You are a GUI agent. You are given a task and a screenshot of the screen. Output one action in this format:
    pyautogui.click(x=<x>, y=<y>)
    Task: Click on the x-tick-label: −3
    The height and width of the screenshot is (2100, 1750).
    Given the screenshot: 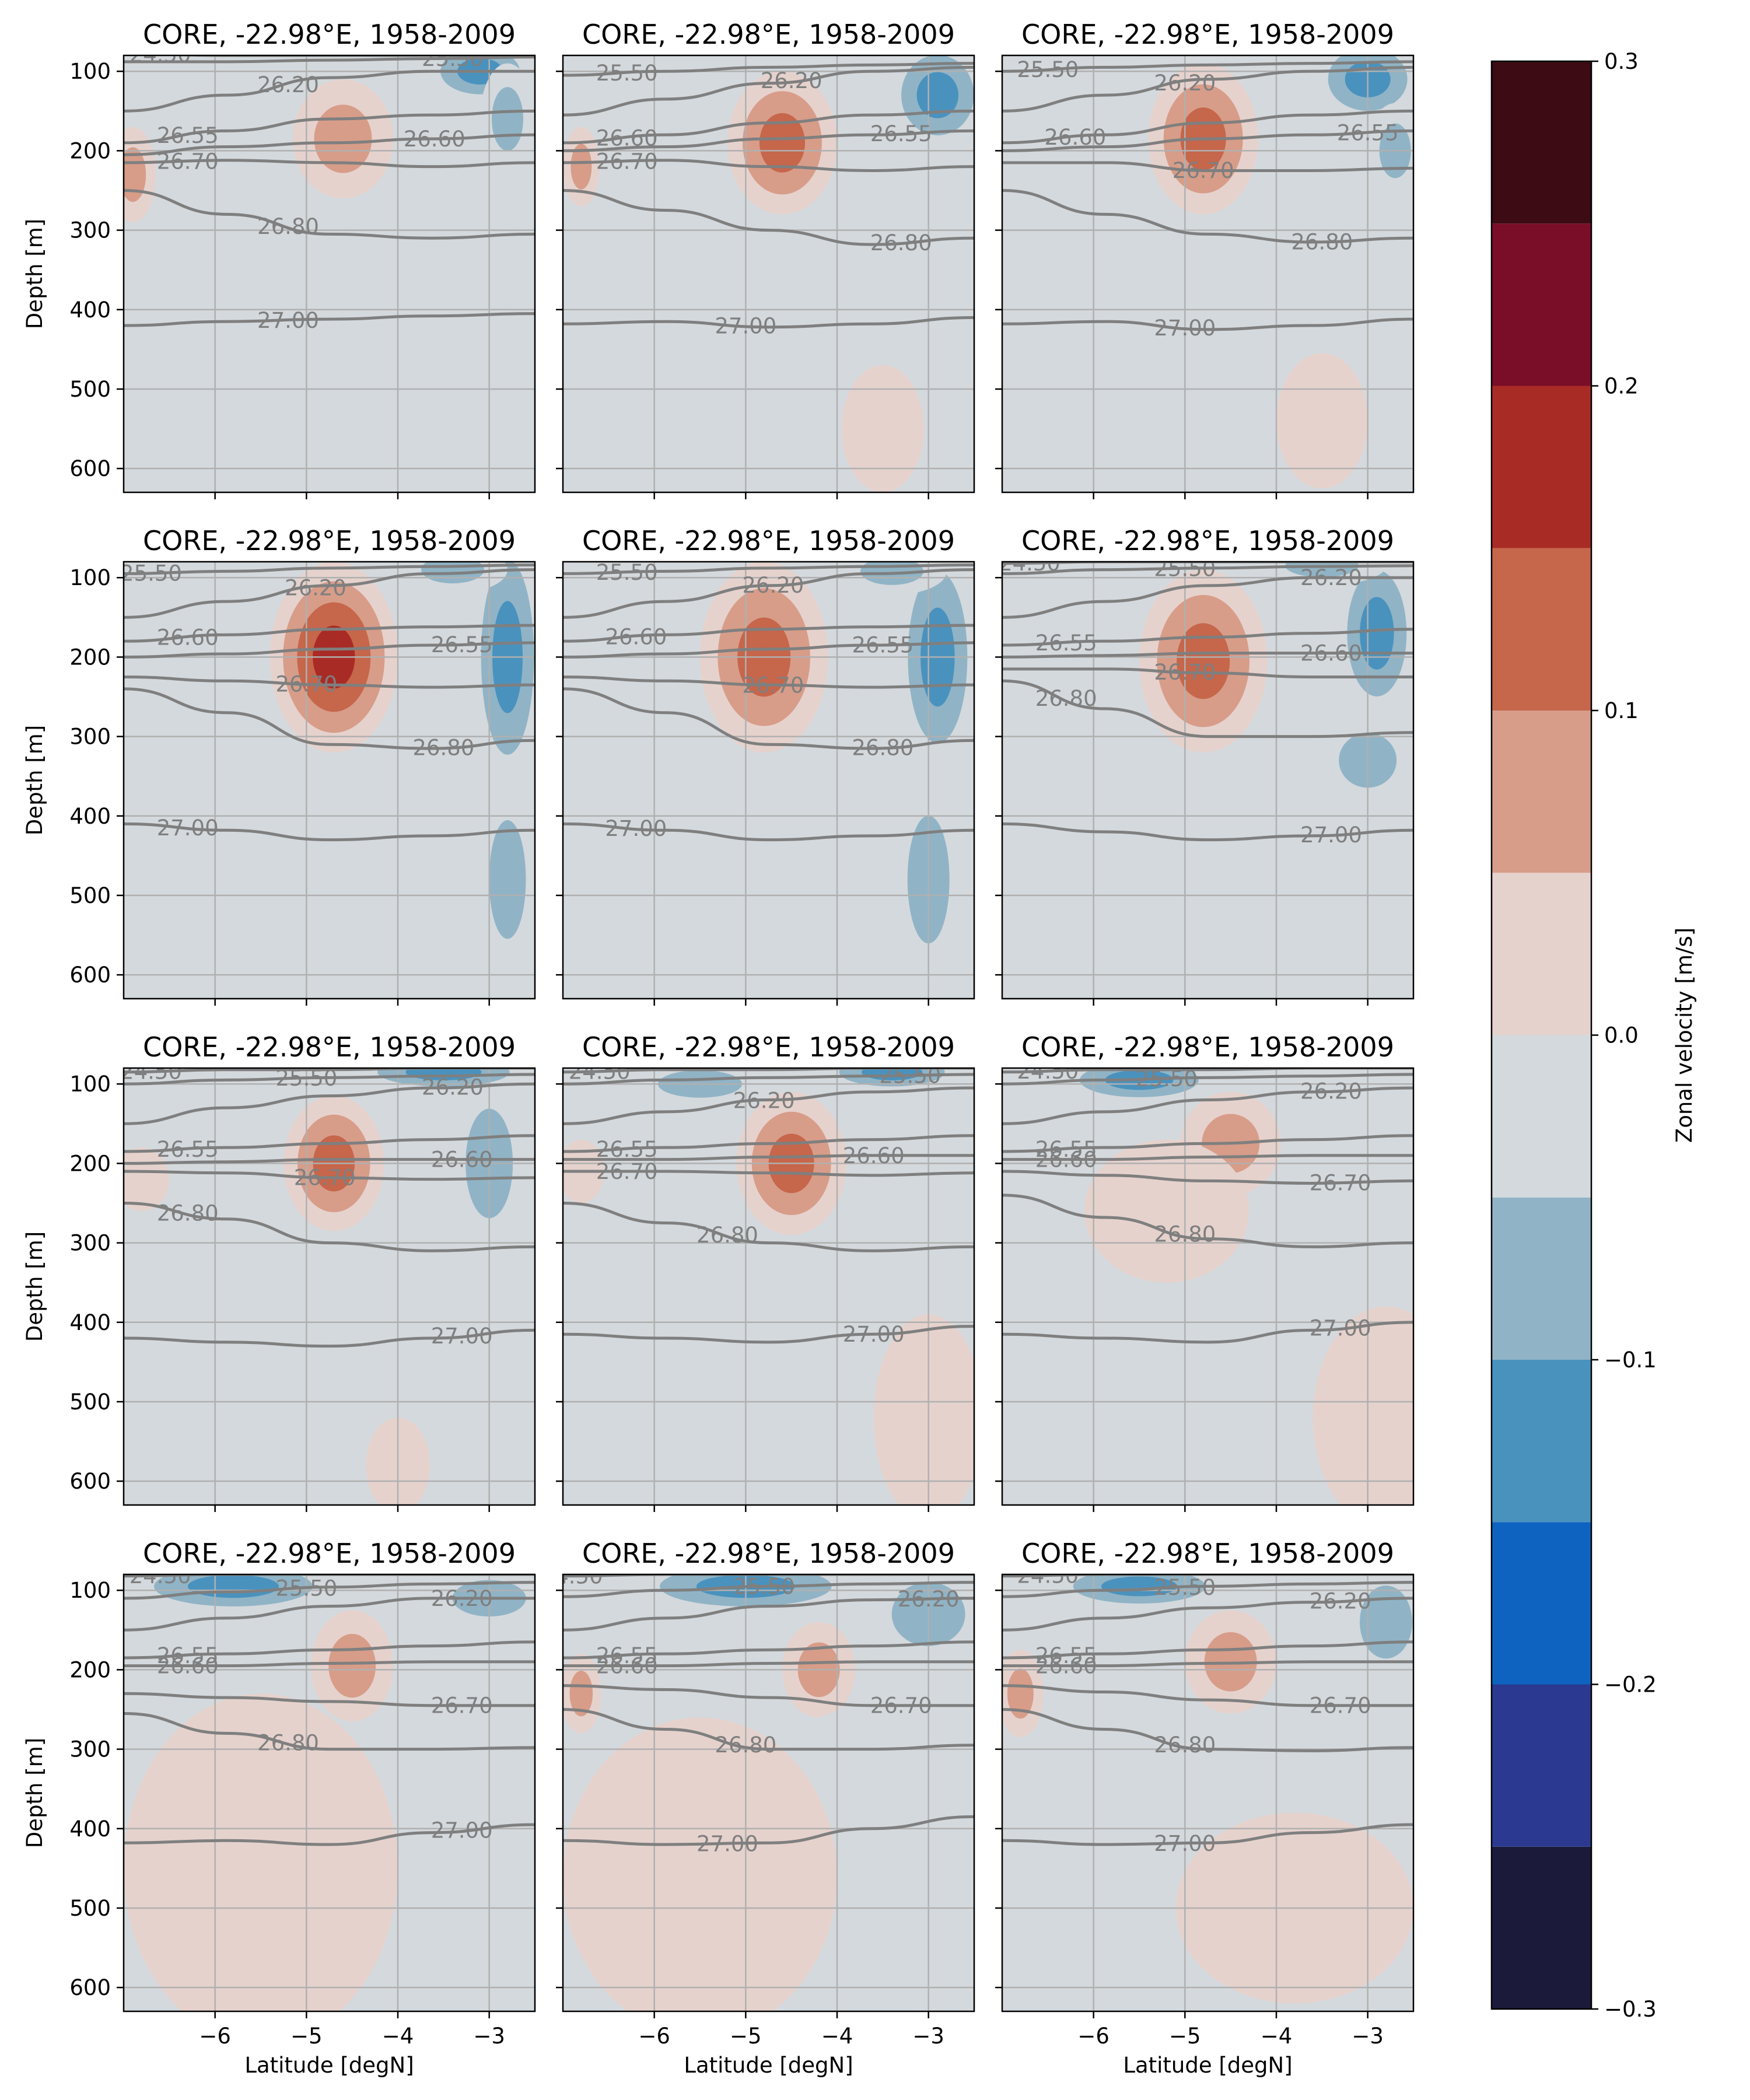 What is the action you would take?
    pyautogui.click(x=489, y=2036)
    